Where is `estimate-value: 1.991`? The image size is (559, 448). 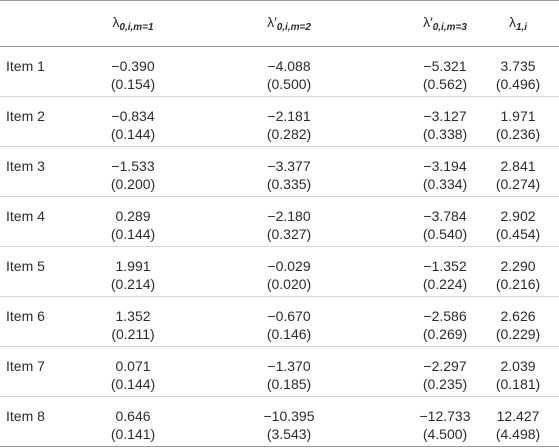
estimate-value: 1.991 is located at coordinates (133, 266).